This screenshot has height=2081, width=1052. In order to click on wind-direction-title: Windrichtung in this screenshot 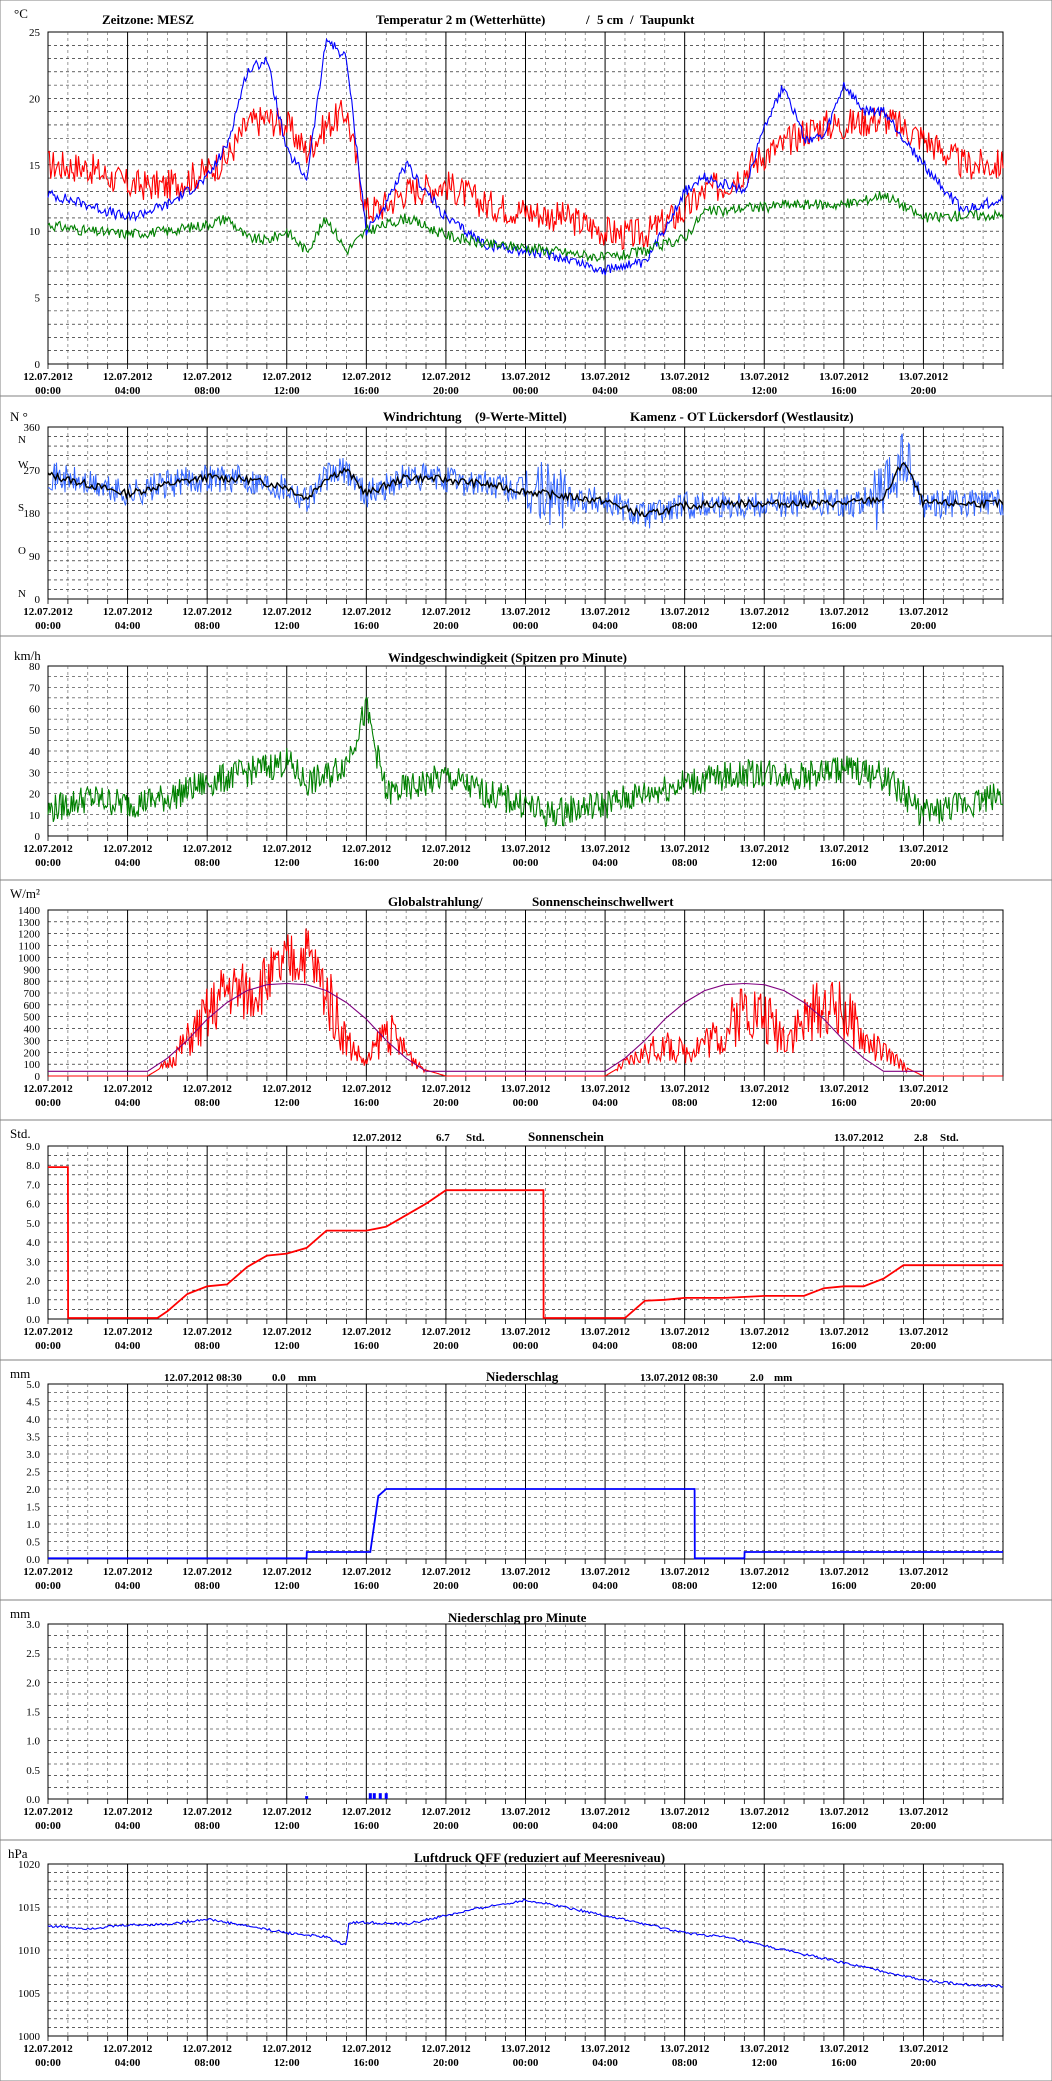, I will do `click(422, 416)`.